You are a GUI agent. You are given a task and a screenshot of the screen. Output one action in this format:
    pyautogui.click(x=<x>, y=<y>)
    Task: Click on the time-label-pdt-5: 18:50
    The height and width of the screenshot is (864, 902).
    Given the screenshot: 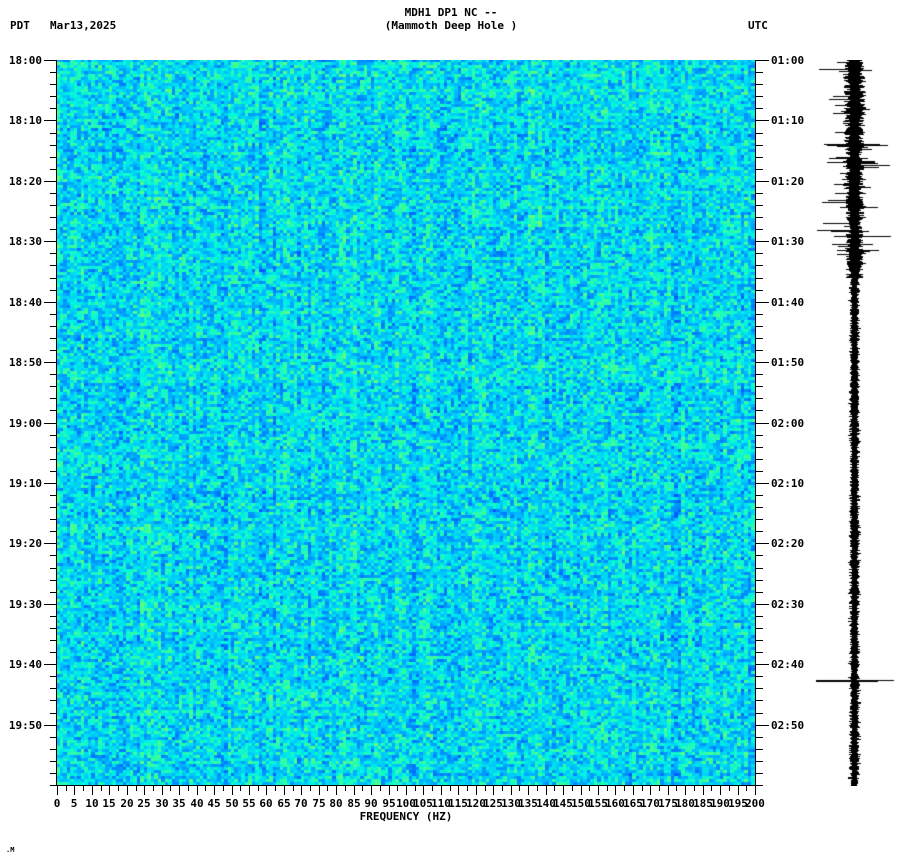 What is the action you would take?
    pyautogui.click(x=25, y=362)
    